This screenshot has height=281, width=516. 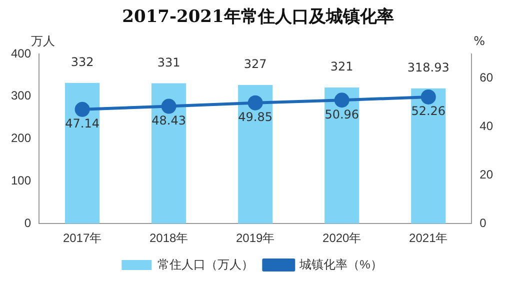 I want to click on y2-tick-label: 60, so click(x=487, y=77).